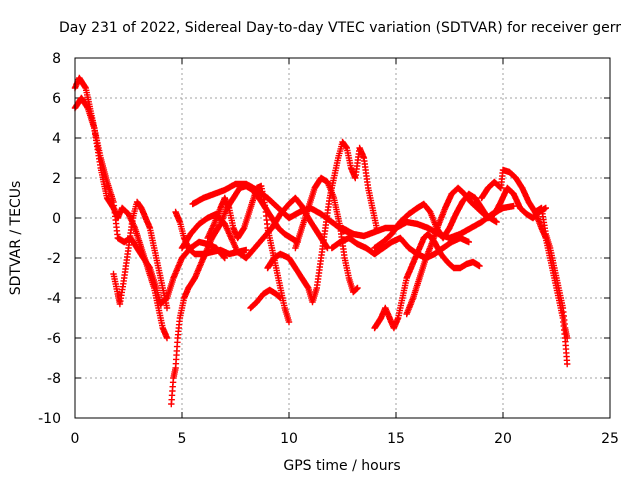 This screenshot has width=640, height=480. I want to click on y-tick-label: 2, so click(56, 179).